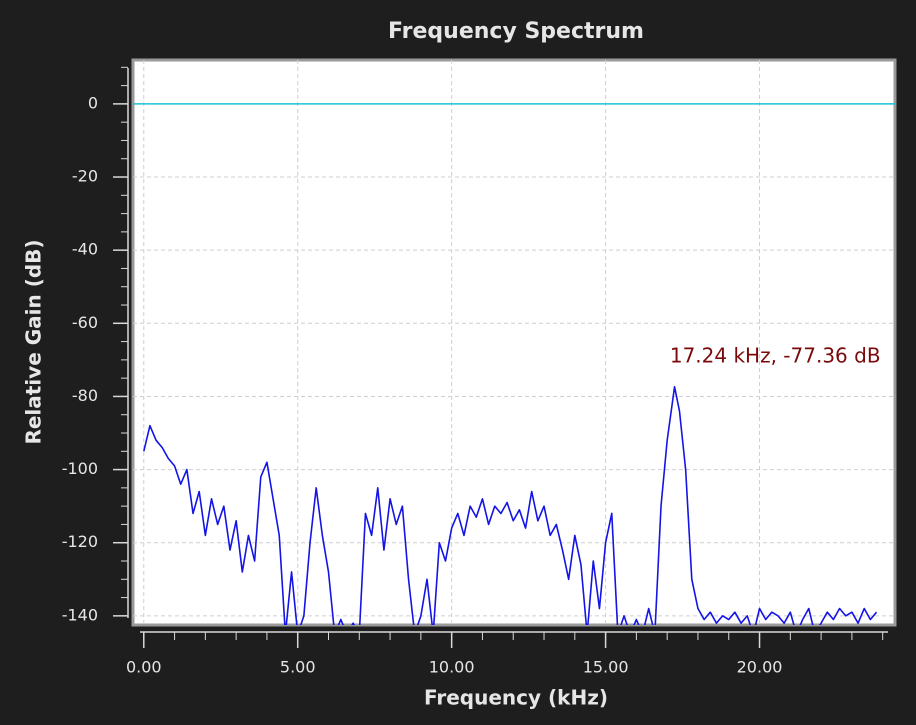 The width and height of the screenshot is (916, 725). I want to click on x-tick-label: 10.00, so click(452, 667).